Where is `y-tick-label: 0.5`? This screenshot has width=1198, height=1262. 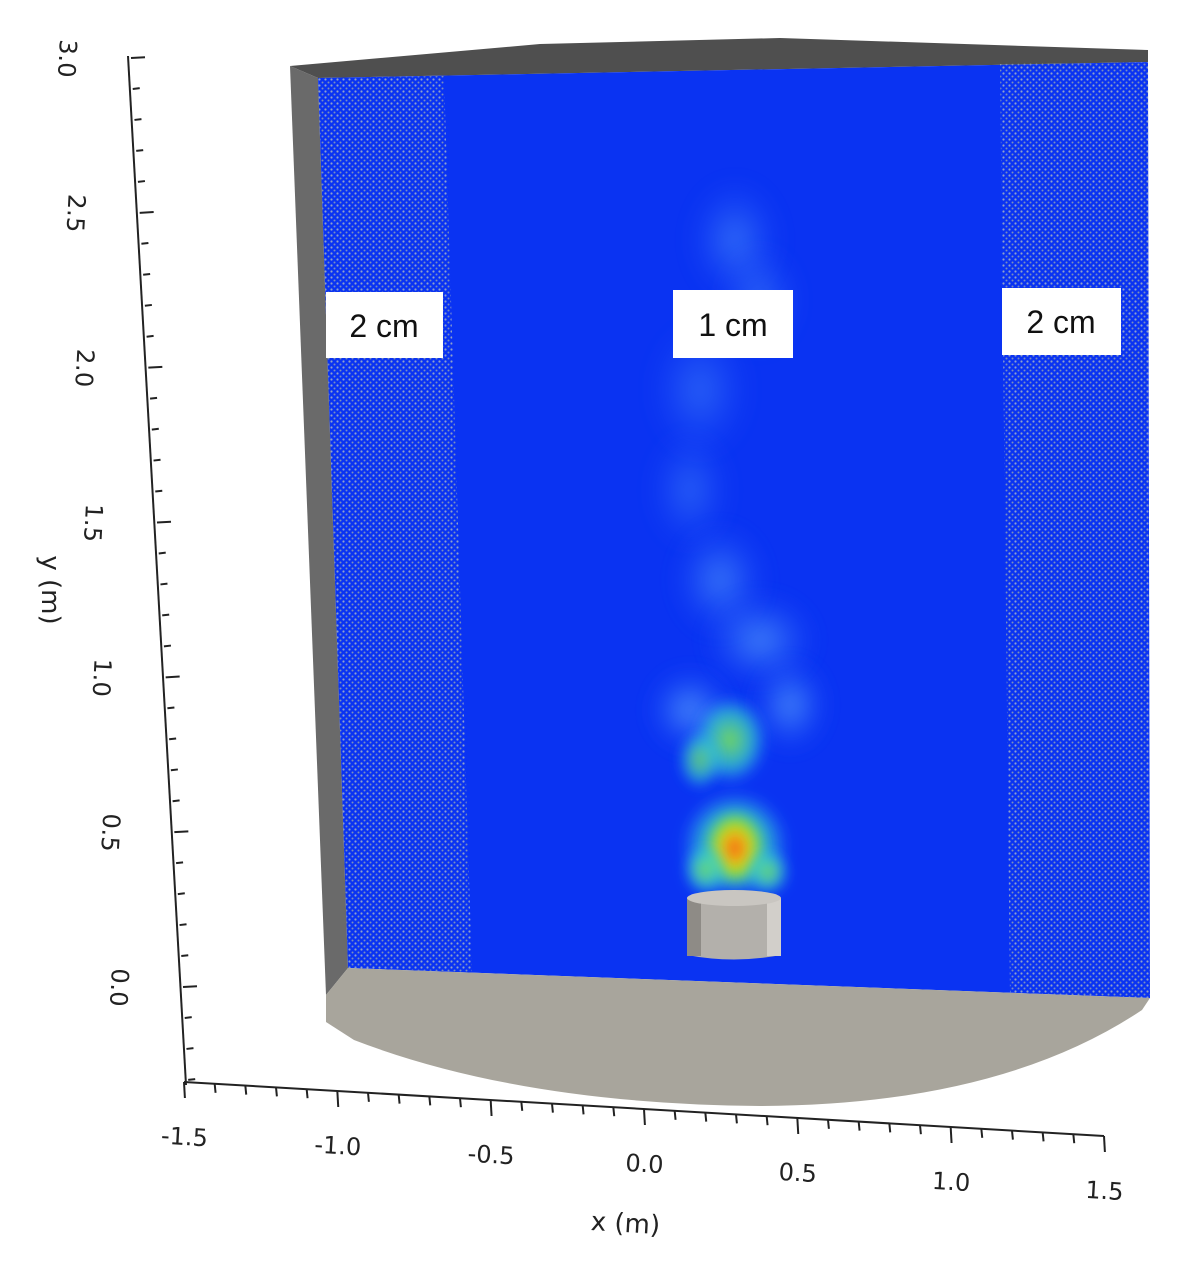 y-tick-label: 0.5 is located at coordinates (110, 833).